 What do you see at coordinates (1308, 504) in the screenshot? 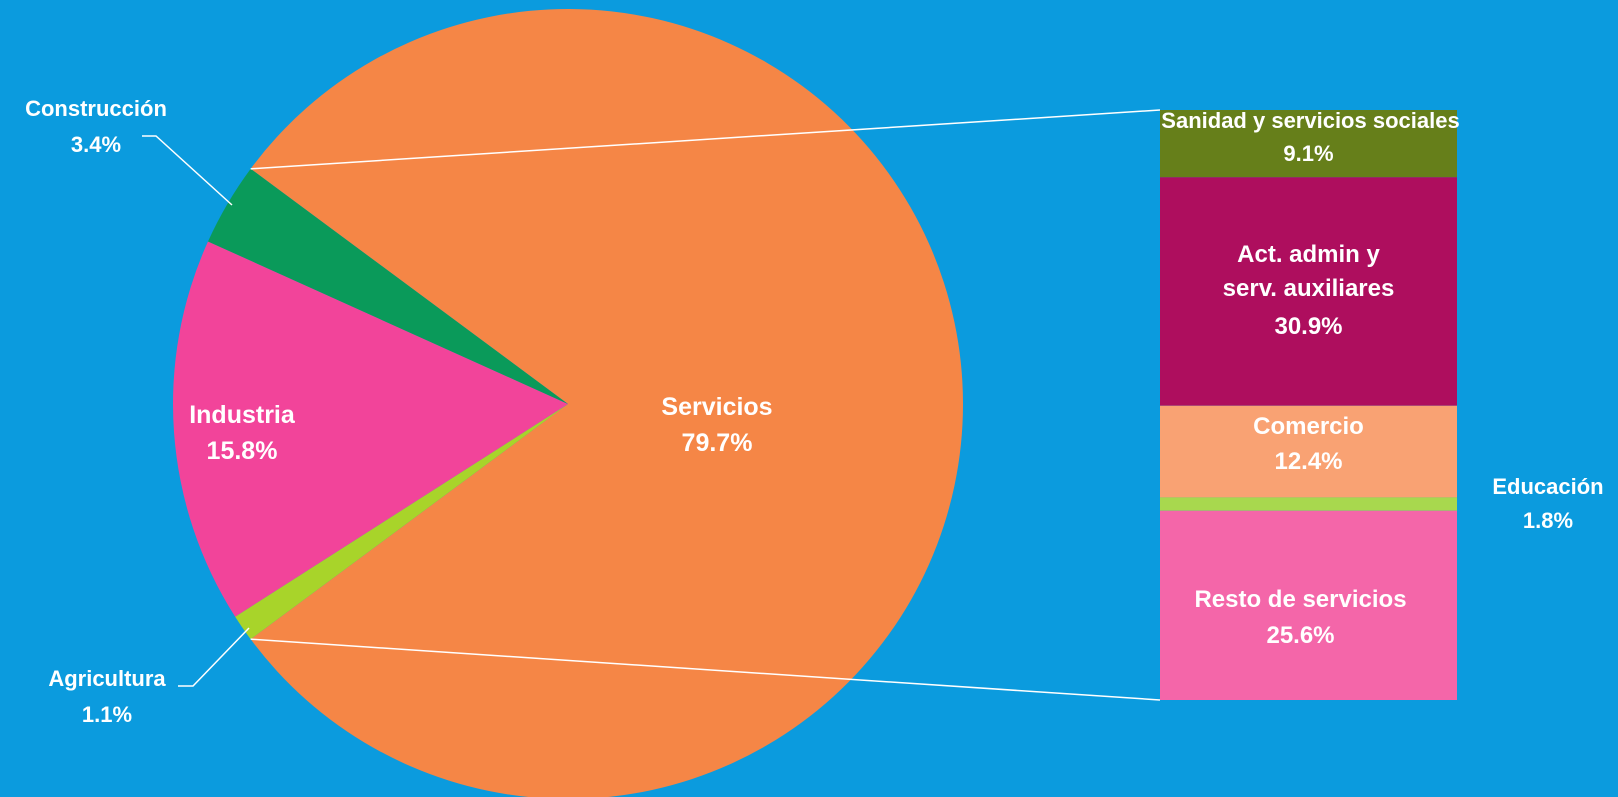
I see `bar-segment-educacion` at bounding box center [1308, 504].